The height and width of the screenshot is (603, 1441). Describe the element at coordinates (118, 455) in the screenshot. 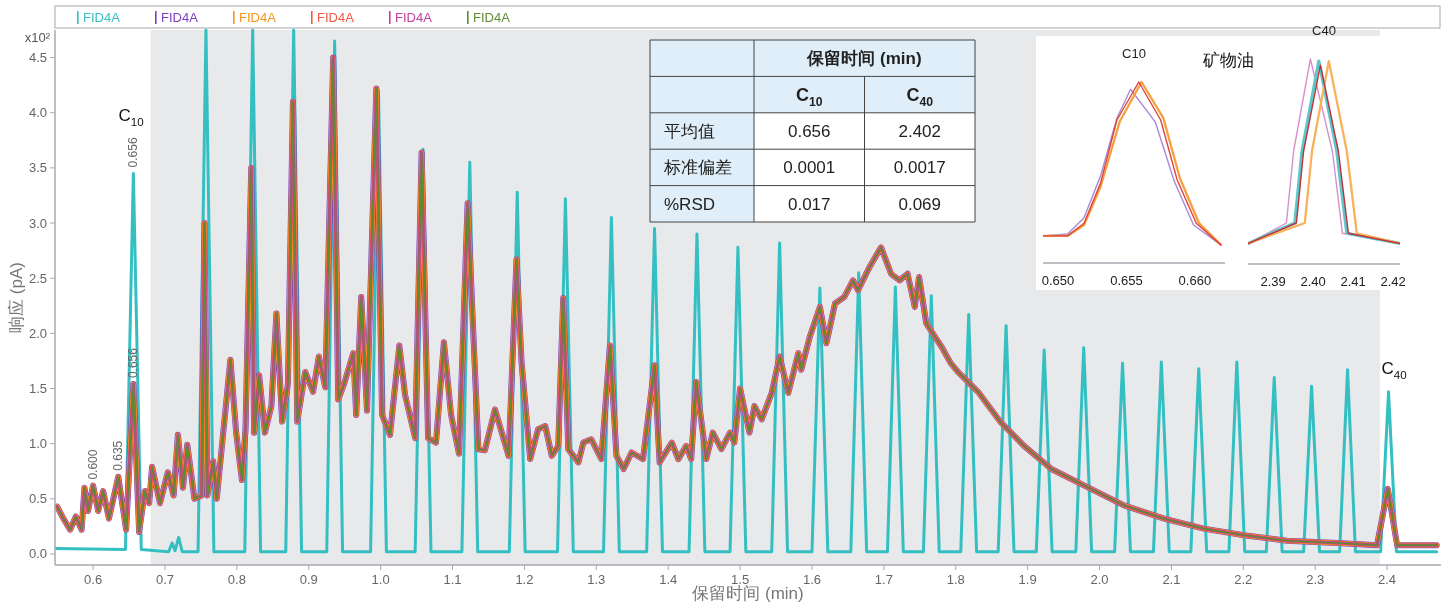

I see `annotation: 0.635` at that location.